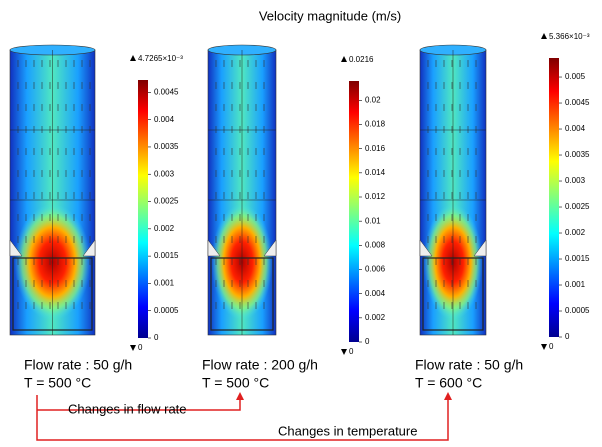  Describe the element at coordinates (260, 365) in the screenshot. I see `caption: Flow rate : 200 g/h` at that location.